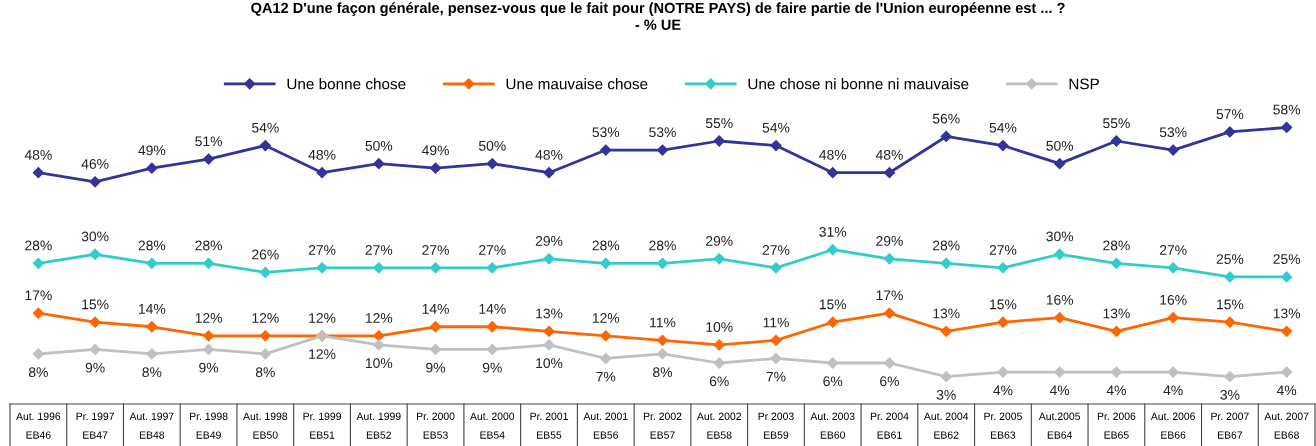  Describe the element at coordinates (1172, 425) in the screenshot. I see `x-tick-label: Aut. 2006 EB66` at that location.